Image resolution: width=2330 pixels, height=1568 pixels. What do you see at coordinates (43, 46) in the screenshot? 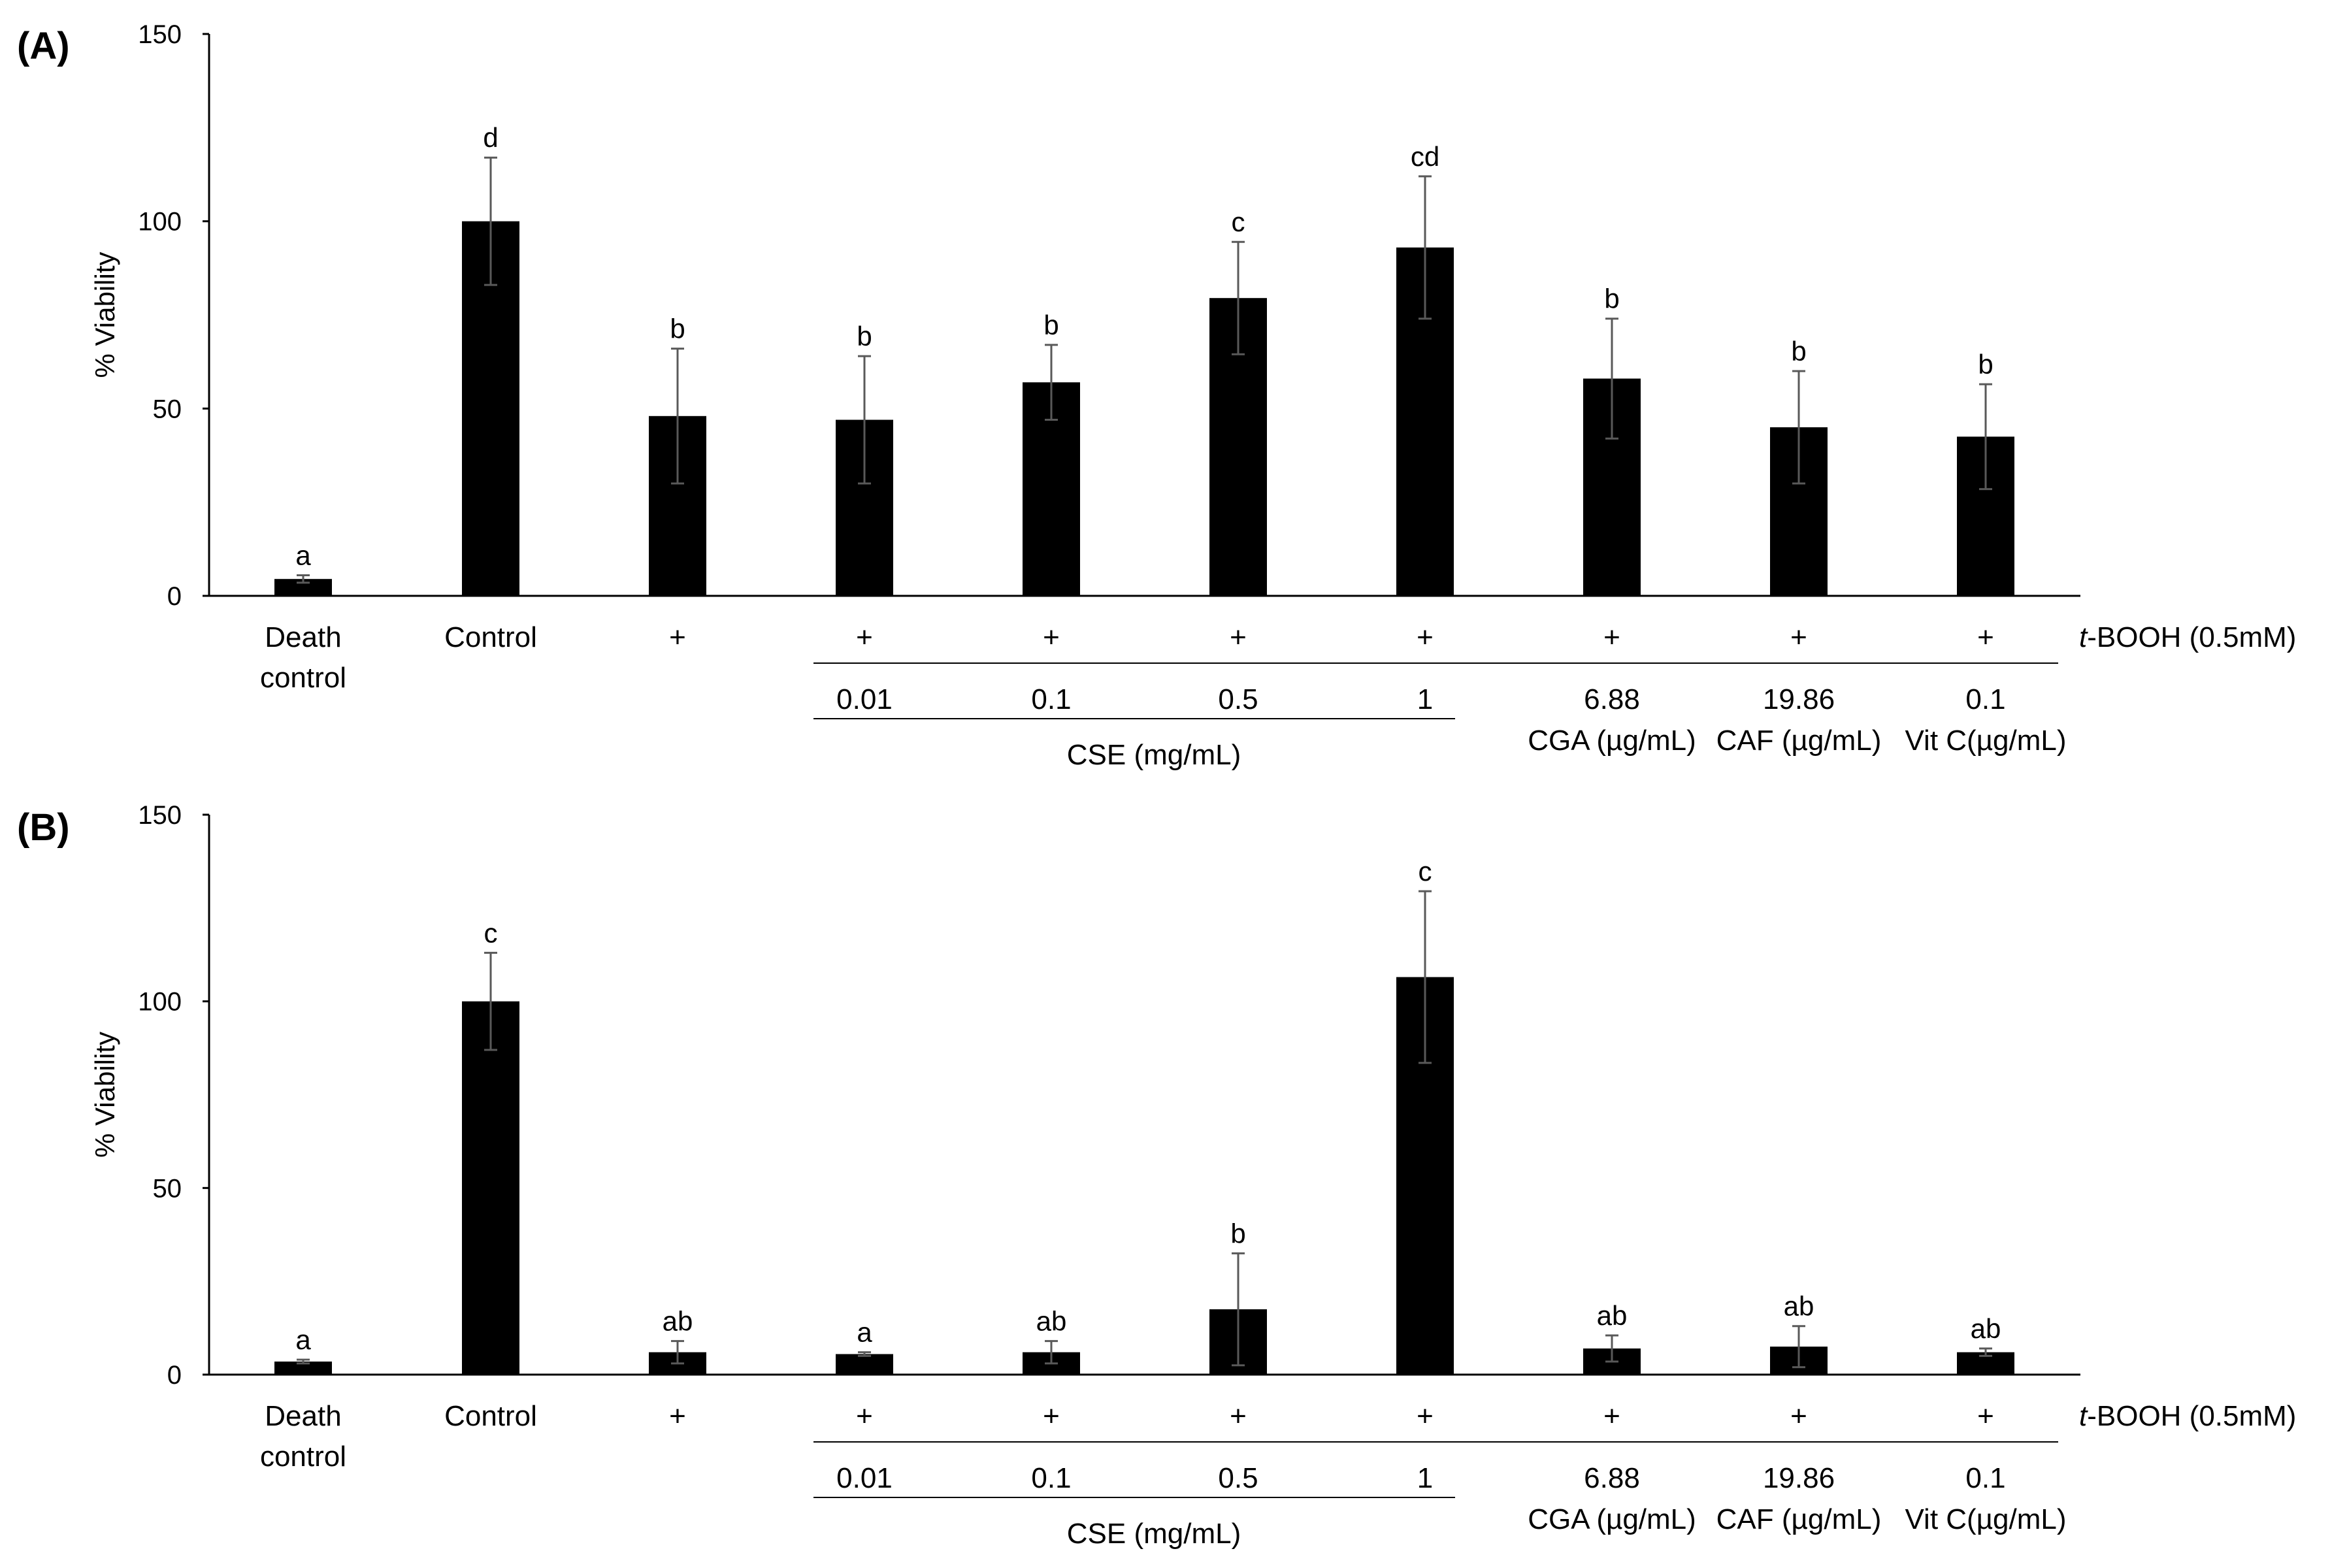
I see `panel-label: (A)` at bounding box center [43, 46].